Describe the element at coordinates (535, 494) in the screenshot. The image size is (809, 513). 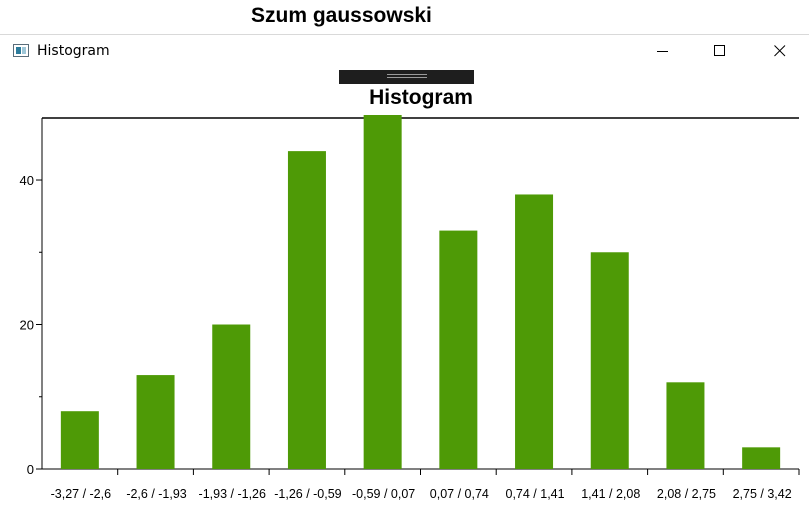
I see `x-tick-label: 0,74 / 1,41` at that location.